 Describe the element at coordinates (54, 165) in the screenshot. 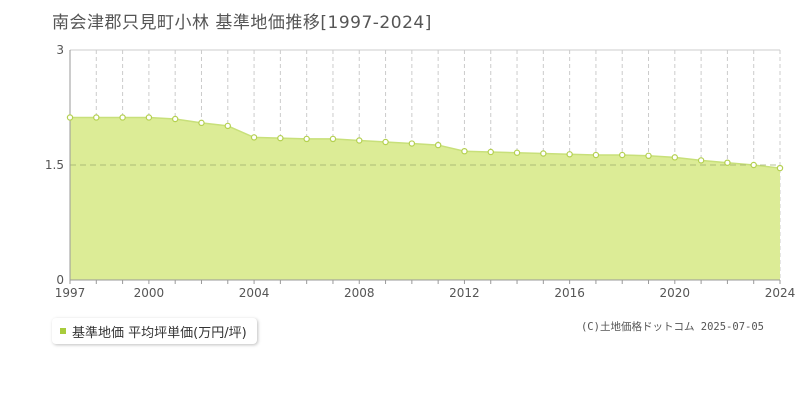

I see `y-tick-label: 1.5` at that location.